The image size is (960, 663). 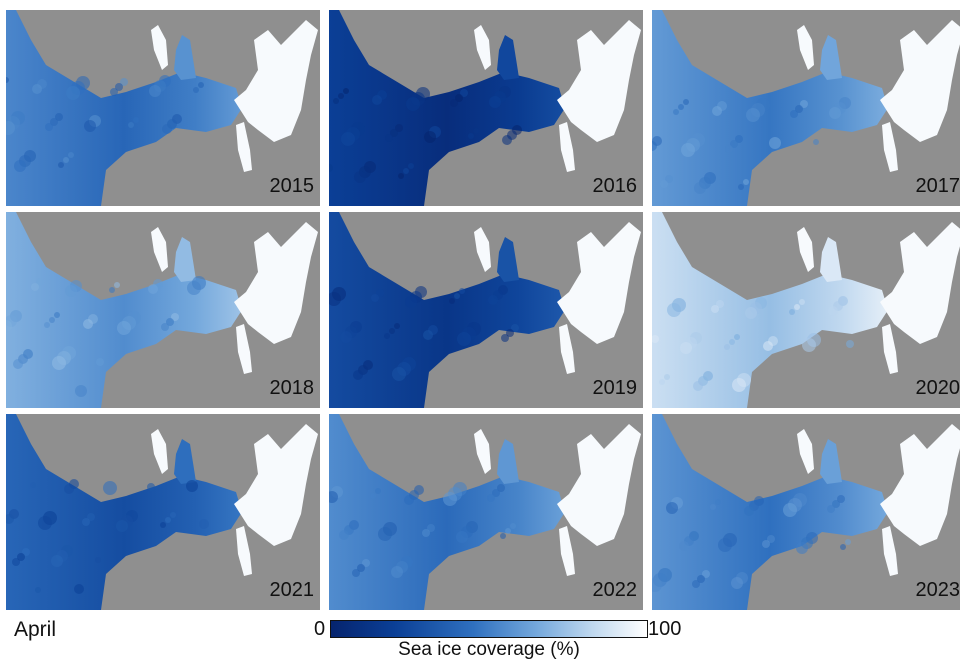 I want to click on year-label: 2023, so click(x=937, y=590).